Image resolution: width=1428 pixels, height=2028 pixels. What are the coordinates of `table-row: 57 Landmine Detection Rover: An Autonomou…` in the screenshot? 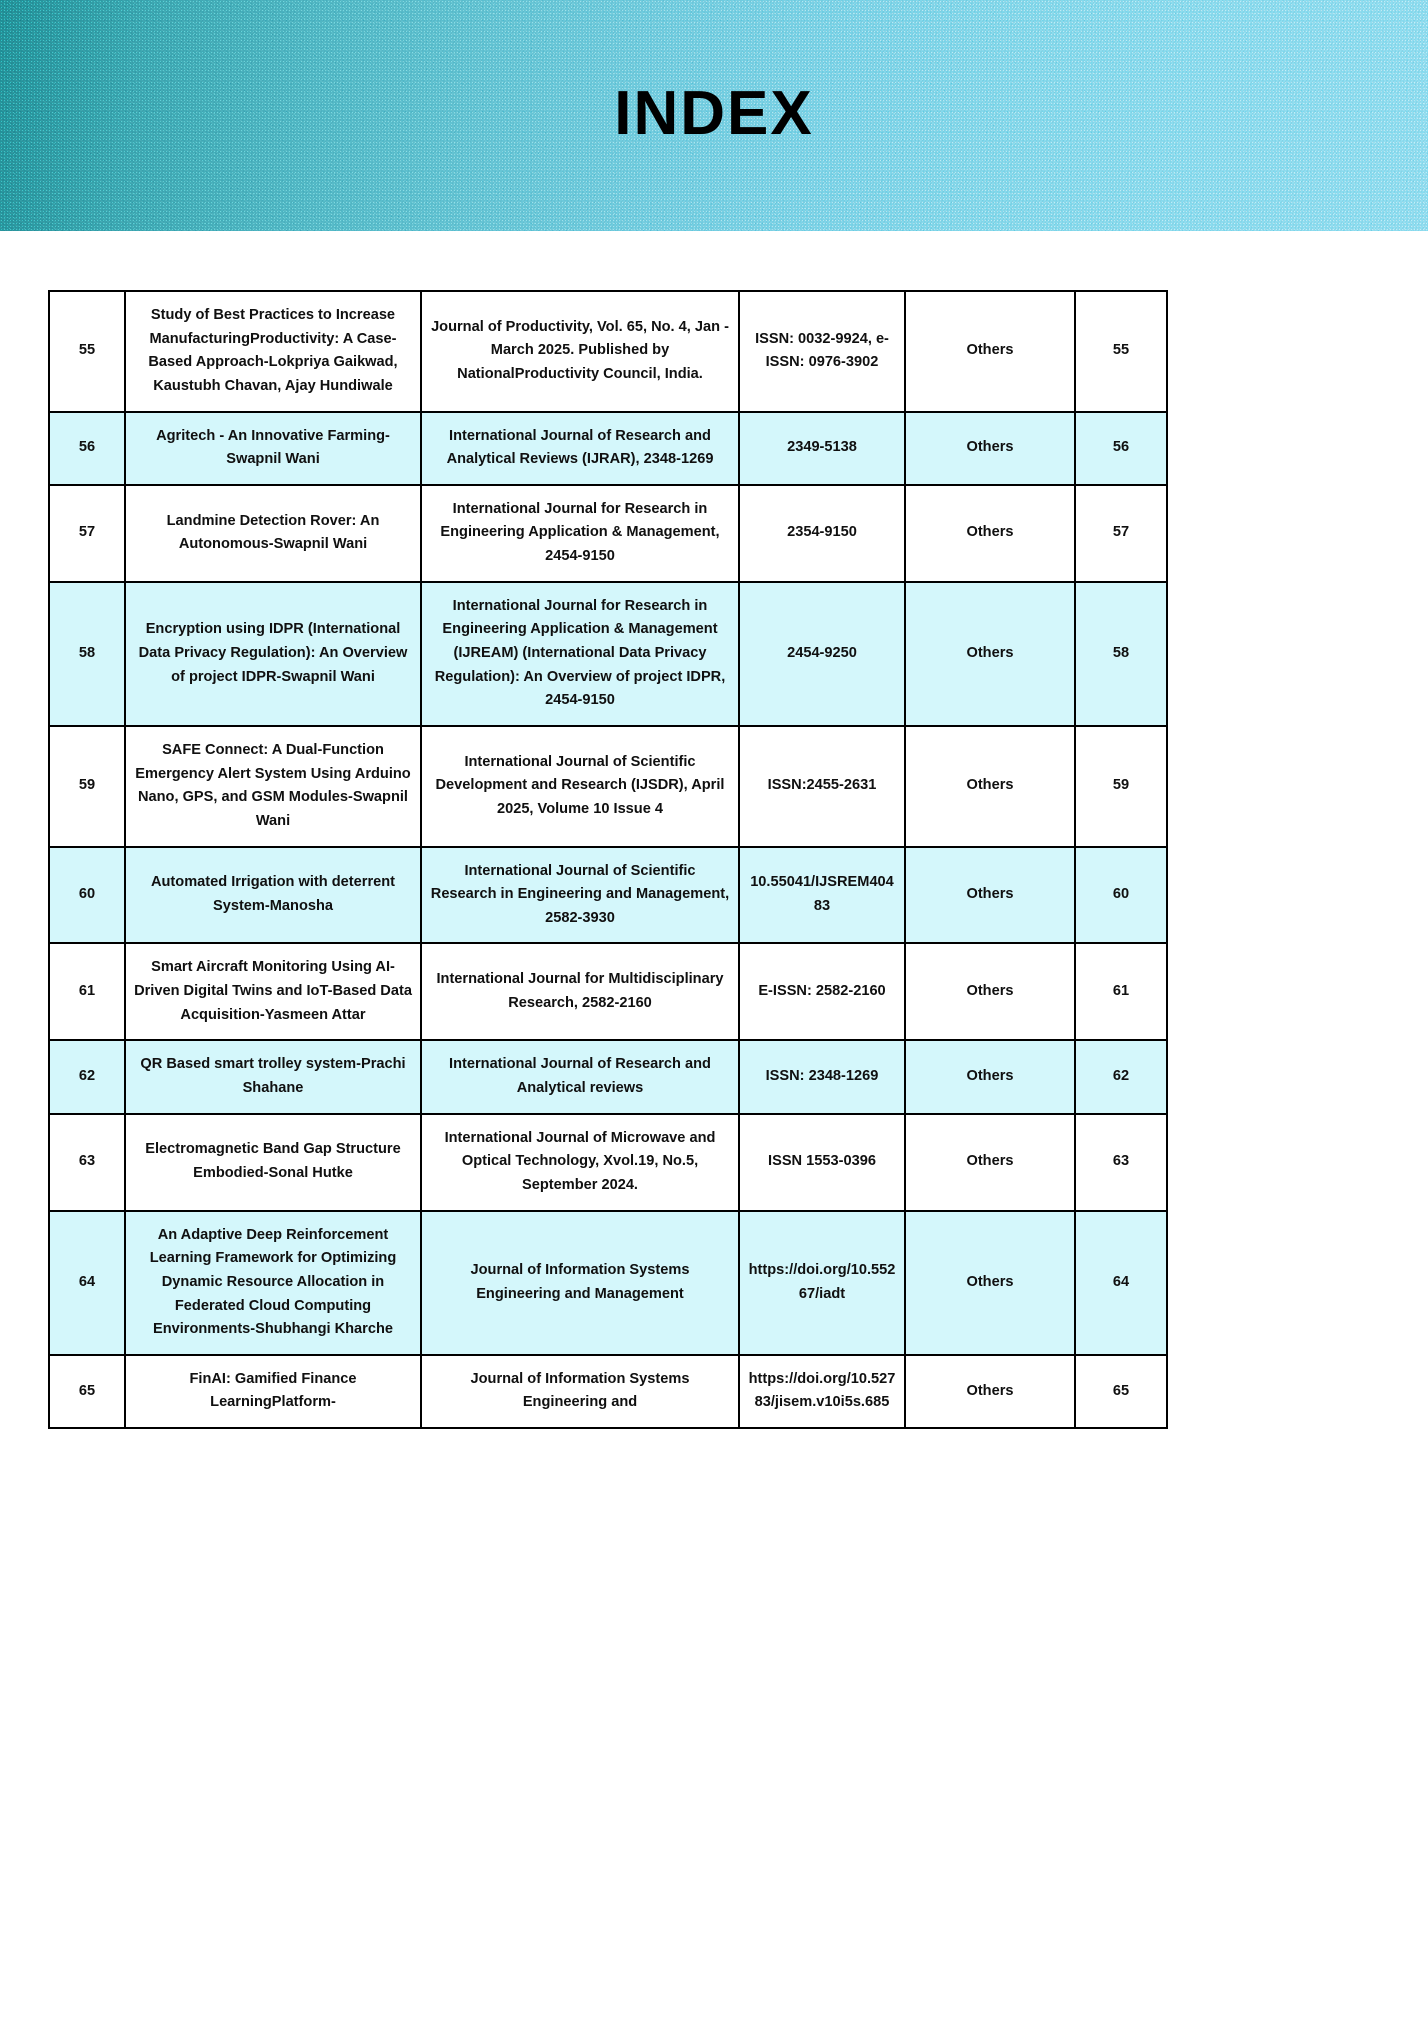 It's located at (608, 533).